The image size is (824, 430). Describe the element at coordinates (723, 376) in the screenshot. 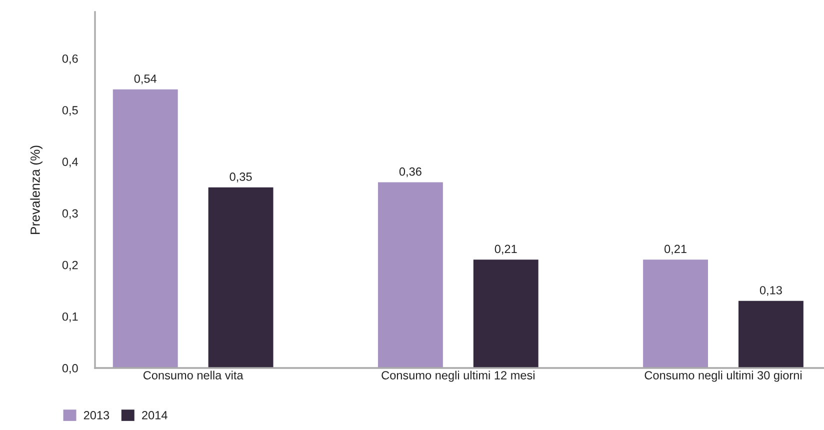

I see `x-tick-label: Consumo negli ultimi 30 giorni` at that location.